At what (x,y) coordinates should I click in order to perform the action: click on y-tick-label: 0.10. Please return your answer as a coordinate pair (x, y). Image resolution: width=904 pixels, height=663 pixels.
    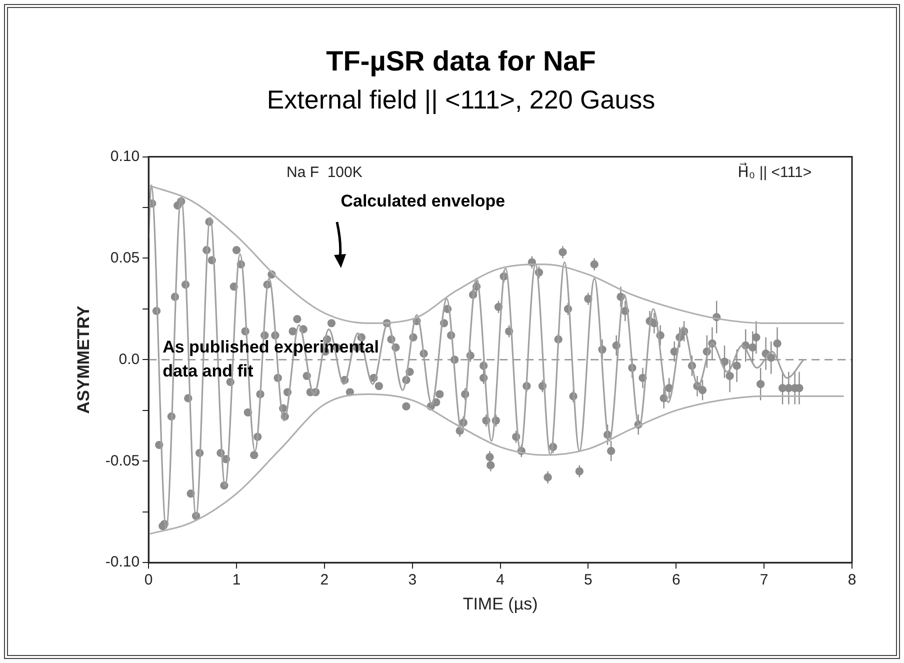
    Looking at the image, I should click on (125, 156).